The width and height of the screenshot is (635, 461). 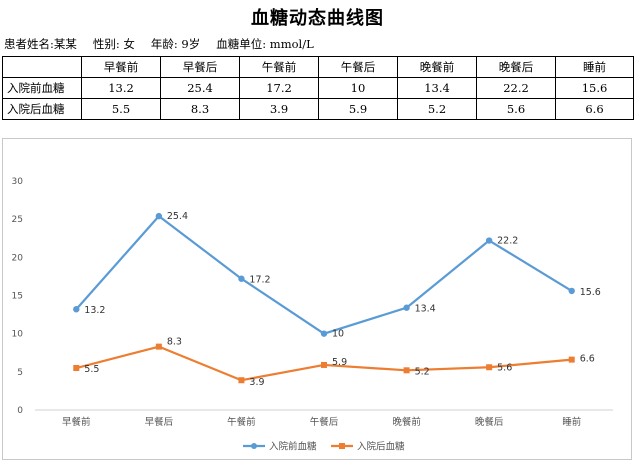 I want to click on table-row: 入院后血糖 5.5 8.3 3.9 5.9 5.2 5.6 6.6, so click(x=318, y=109).